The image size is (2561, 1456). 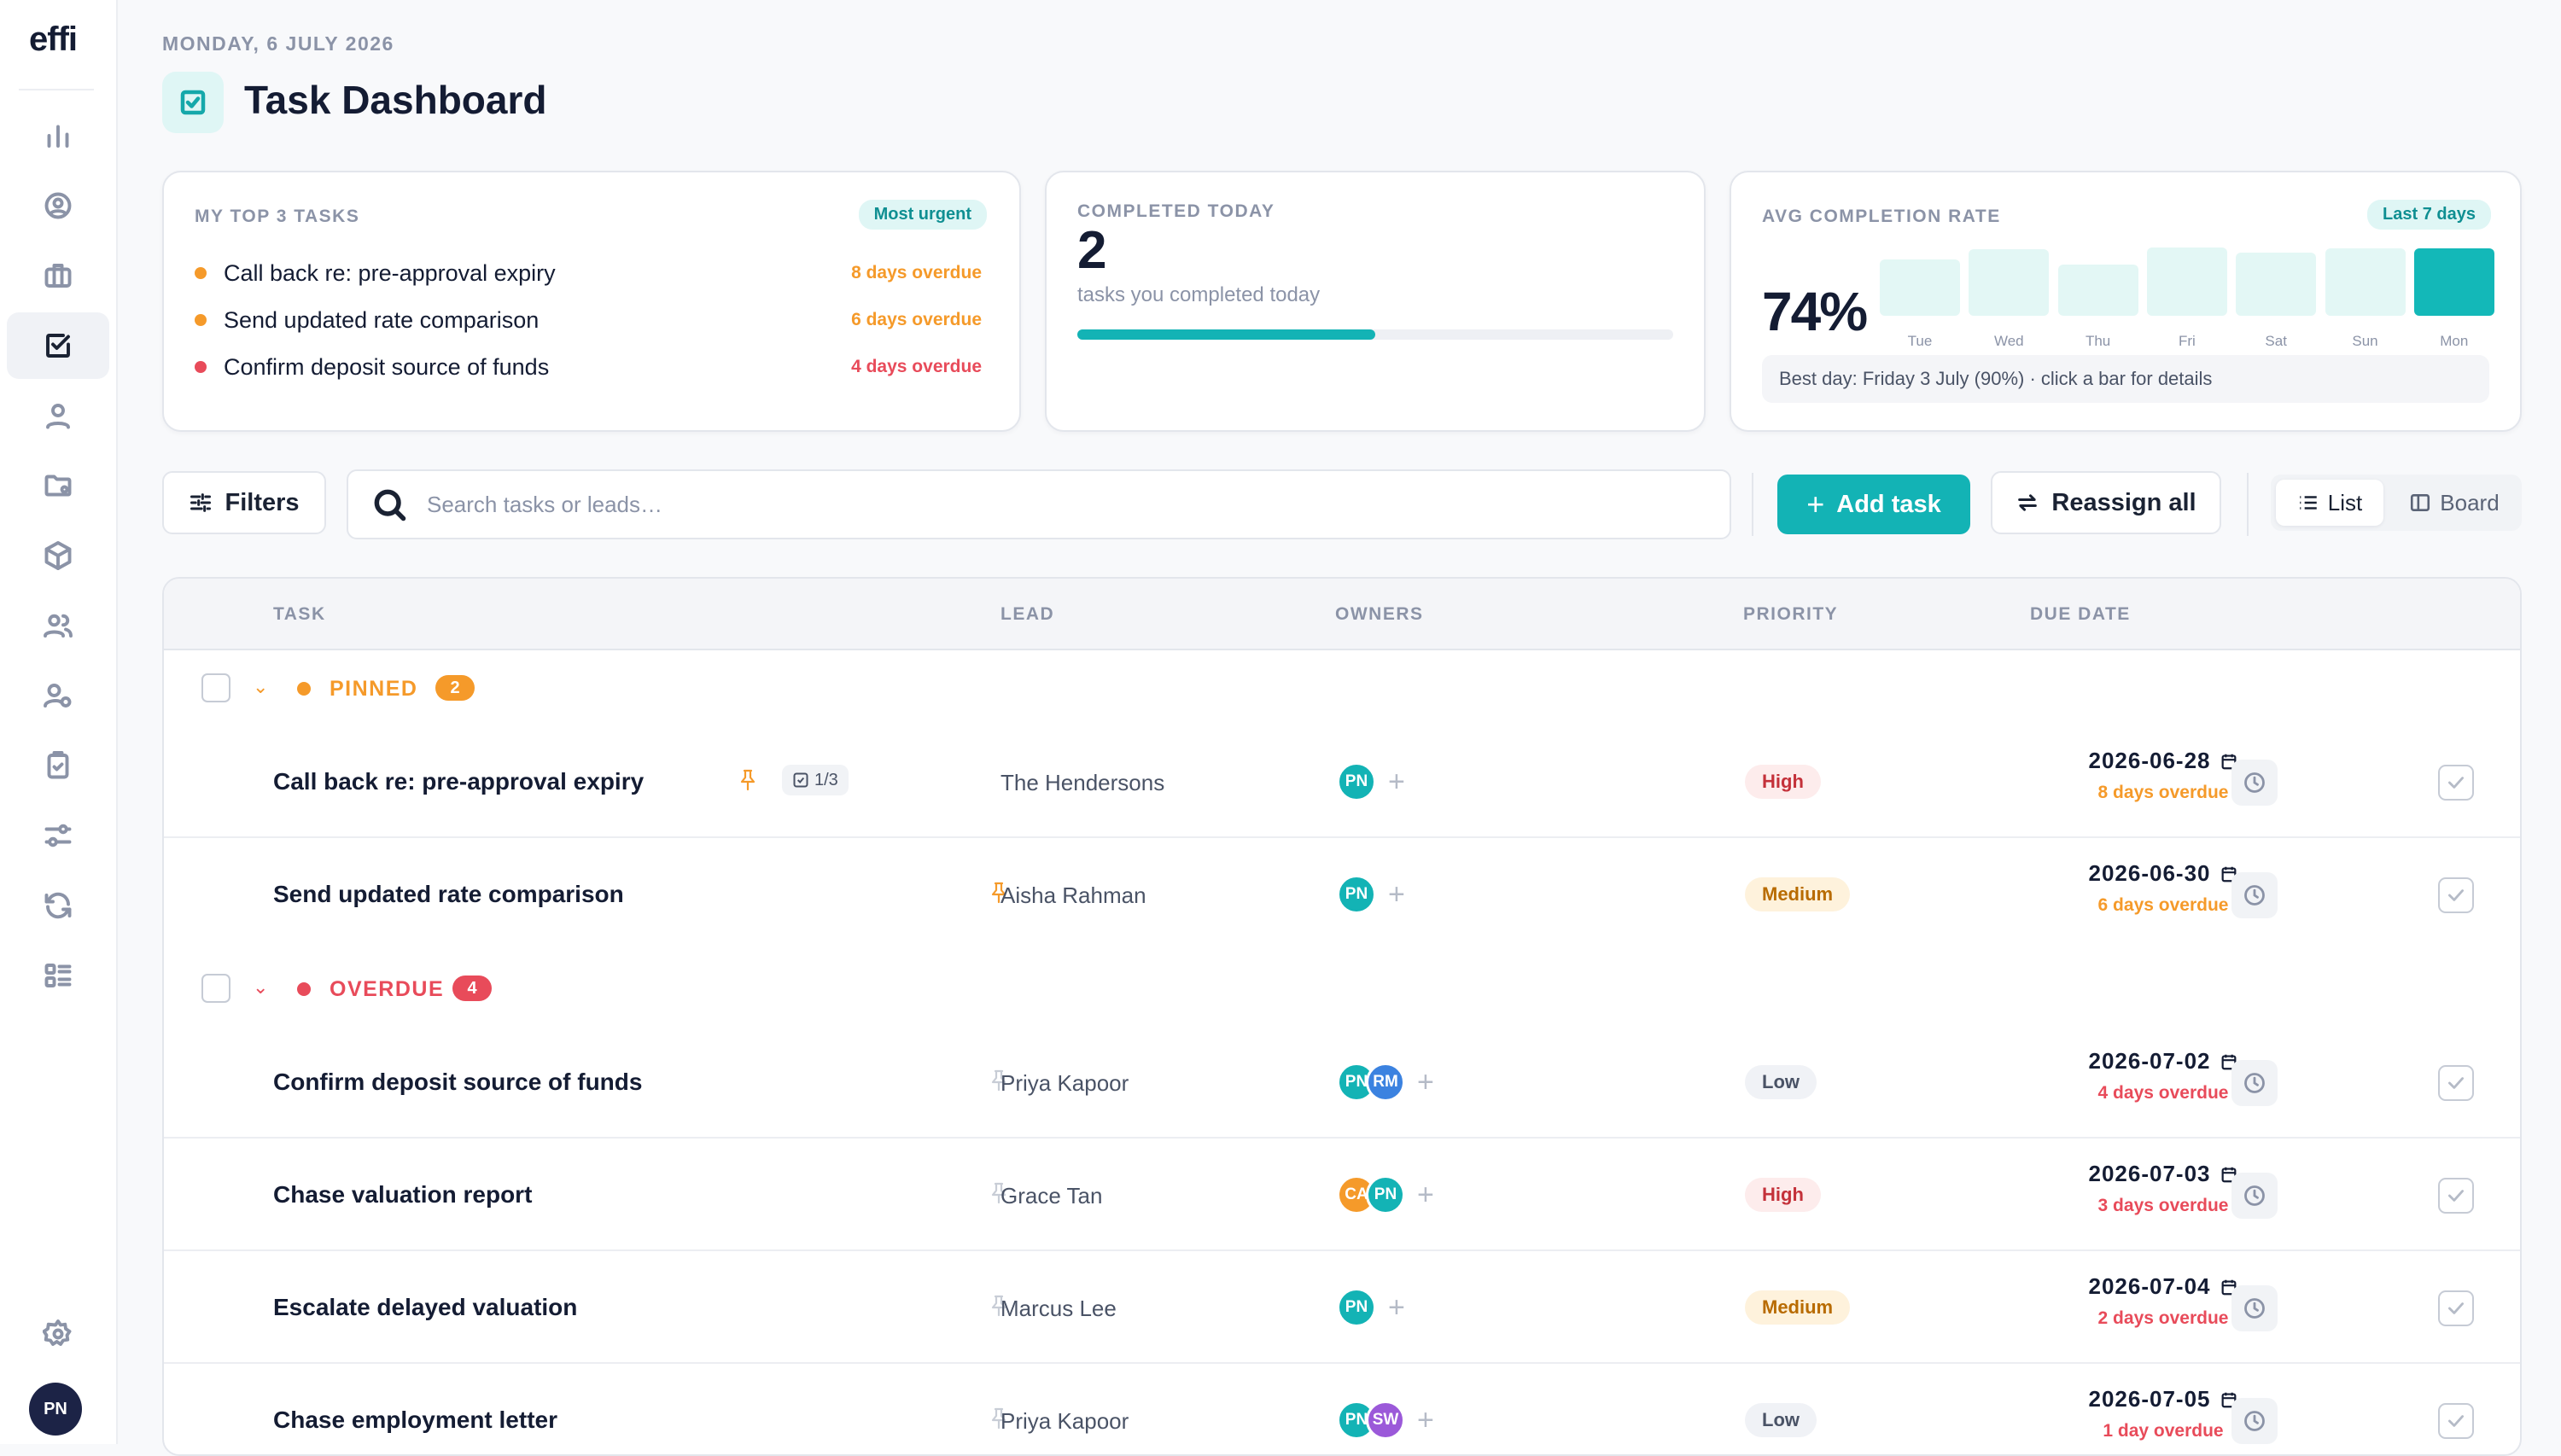 What do you see at coordinates (1082, 782) in the screenshot?
I see `lead-name: The Hendersons` at bounding box center [1082, 782].